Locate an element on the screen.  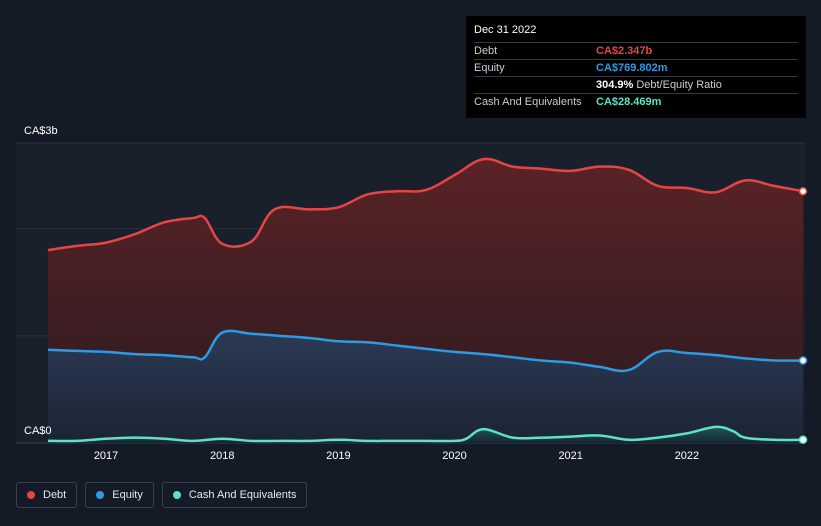
tooltip-row-cash: Cash And Equivalents CA$28.469m is located at coordinates (636, 101).